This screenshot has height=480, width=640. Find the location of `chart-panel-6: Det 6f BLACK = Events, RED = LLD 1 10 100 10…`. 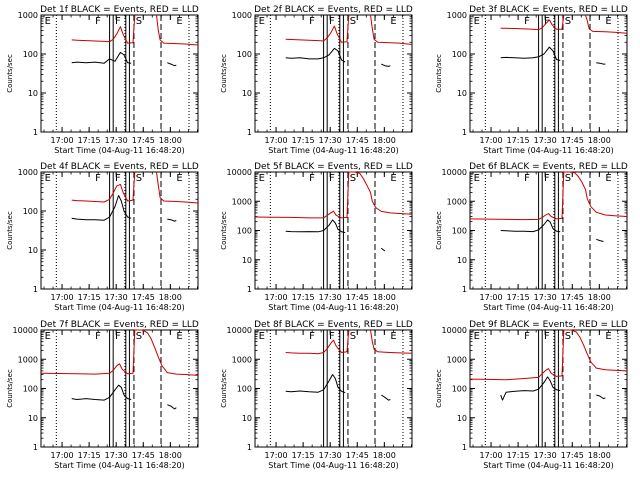

chart-panel-6: Det 6f BLACK = Events, RED = LLD 1 10 100 10… is located at coordinates (531, 237).